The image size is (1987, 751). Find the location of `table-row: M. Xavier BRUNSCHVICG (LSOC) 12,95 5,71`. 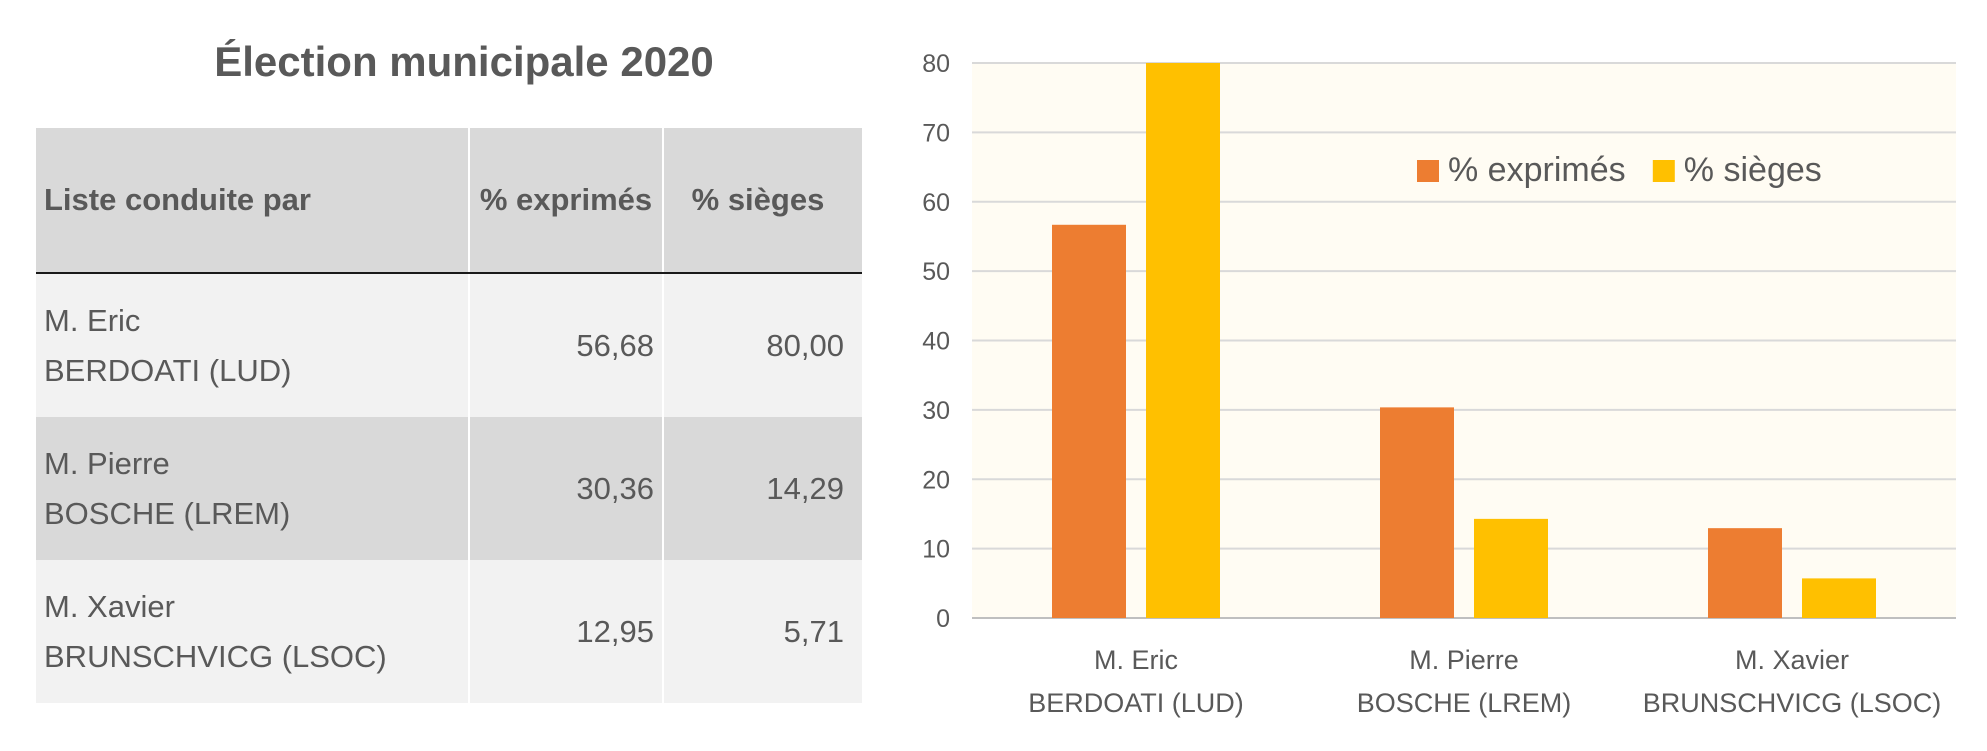

table-row: M. Xavier BRUNSCHVICG (LSOC) 12,95 5,71 is located at coordinates (449, 631).